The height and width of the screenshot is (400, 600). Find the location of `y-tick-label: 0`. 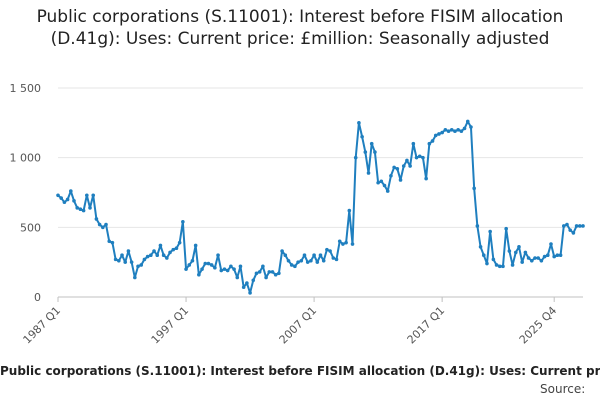

y-tick-label: 0 is located at coordinates (37, 297).